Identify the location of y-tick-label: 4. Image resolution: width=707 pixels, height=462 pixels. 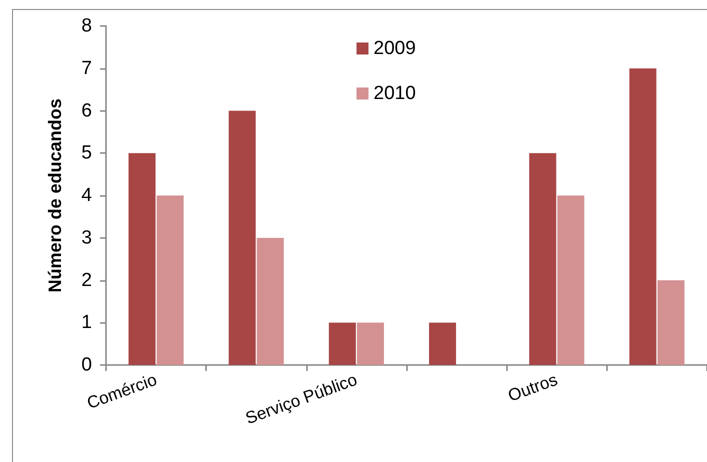
(86, 195).